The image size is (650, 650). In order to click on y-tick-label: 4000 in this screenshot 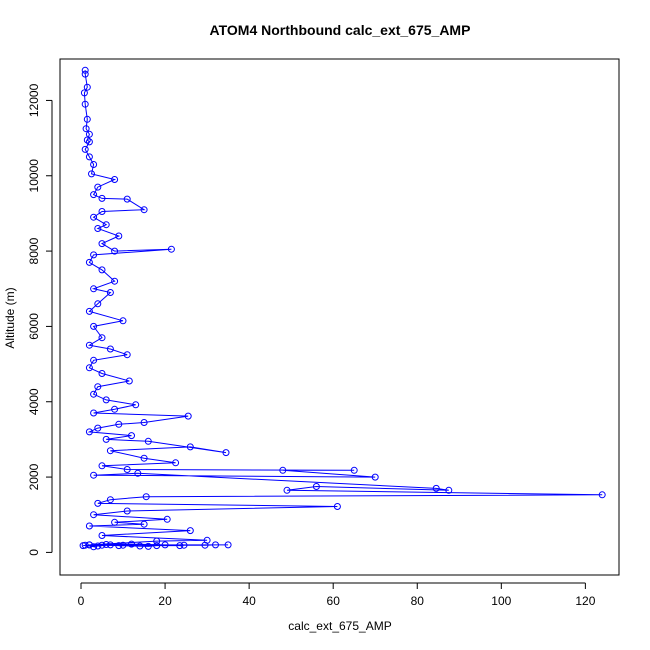, I will do `click(34, 401)`.